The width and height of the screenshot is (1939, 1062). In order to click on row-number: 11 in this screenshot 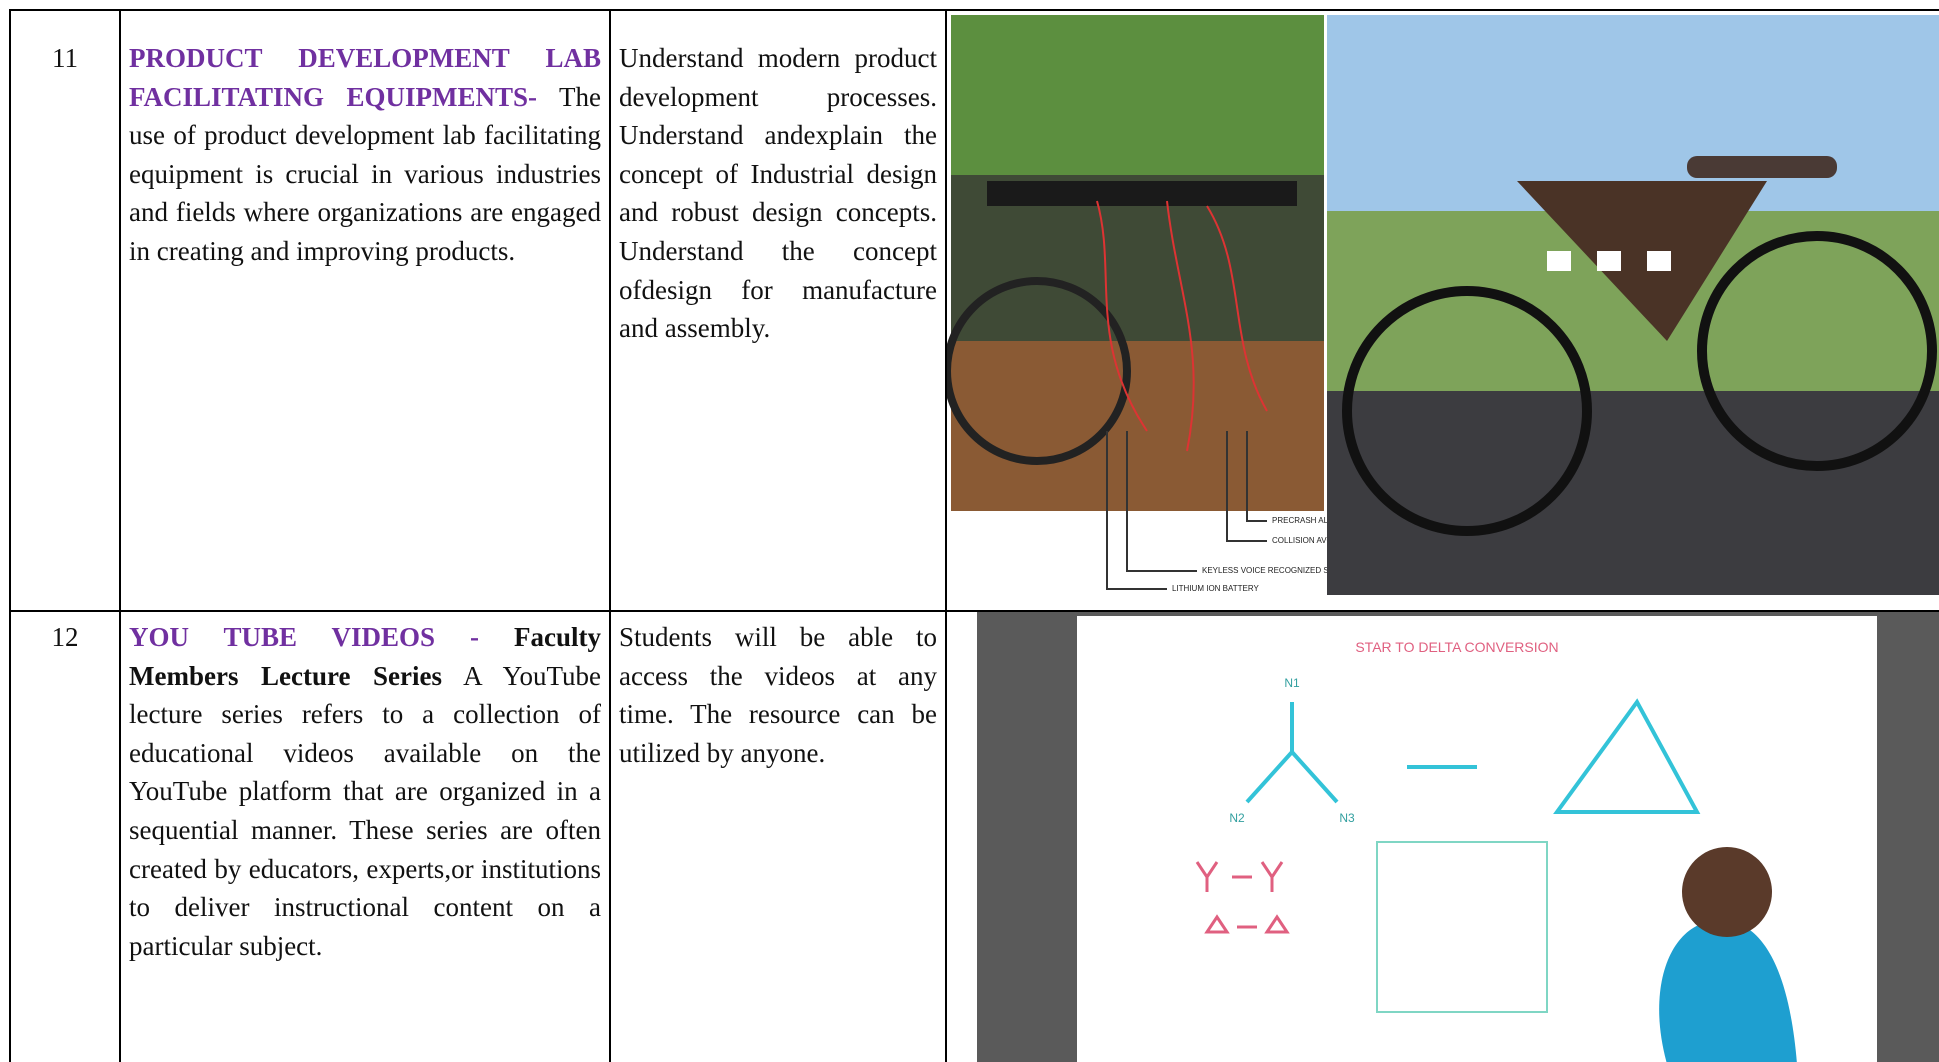, I will do `click(65, 58)`.